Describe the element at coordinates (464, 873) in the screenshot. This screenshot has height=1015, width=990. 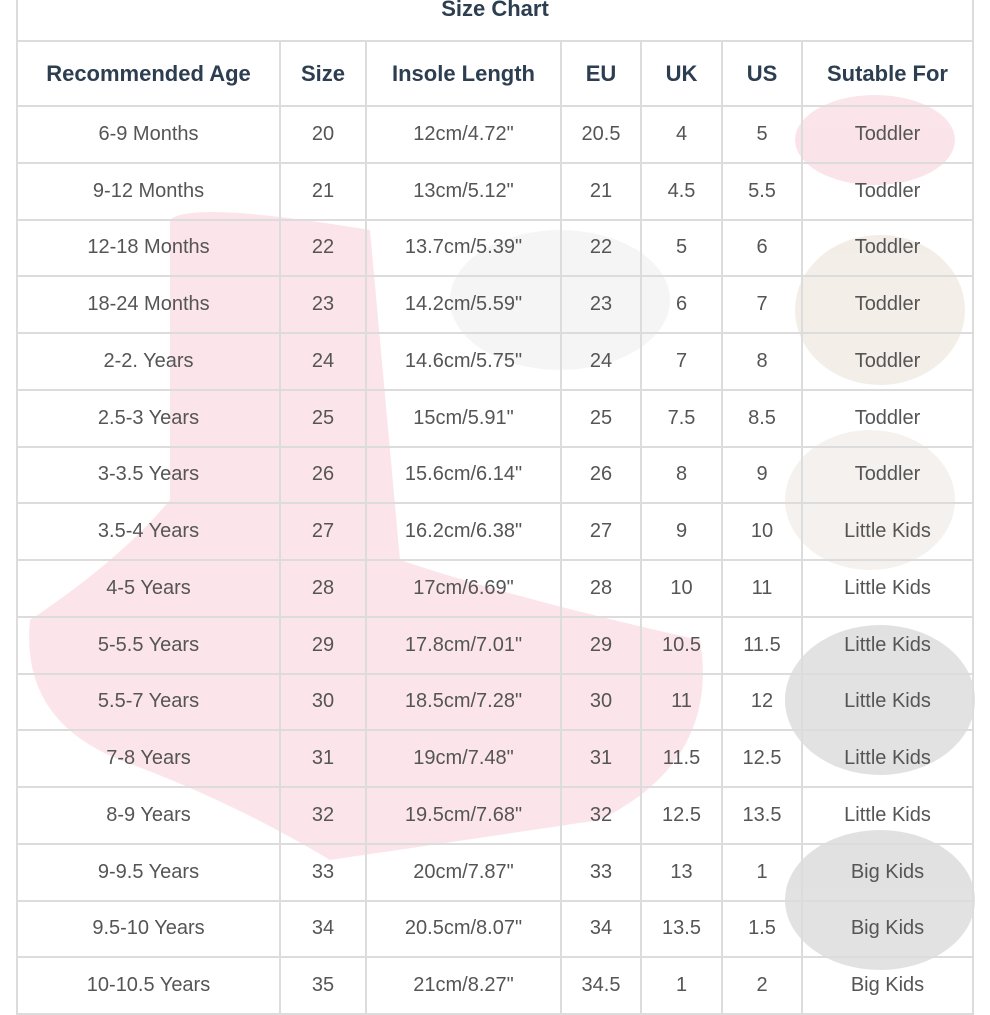
I see `table-cell: 20cm/7.87"` at that location.